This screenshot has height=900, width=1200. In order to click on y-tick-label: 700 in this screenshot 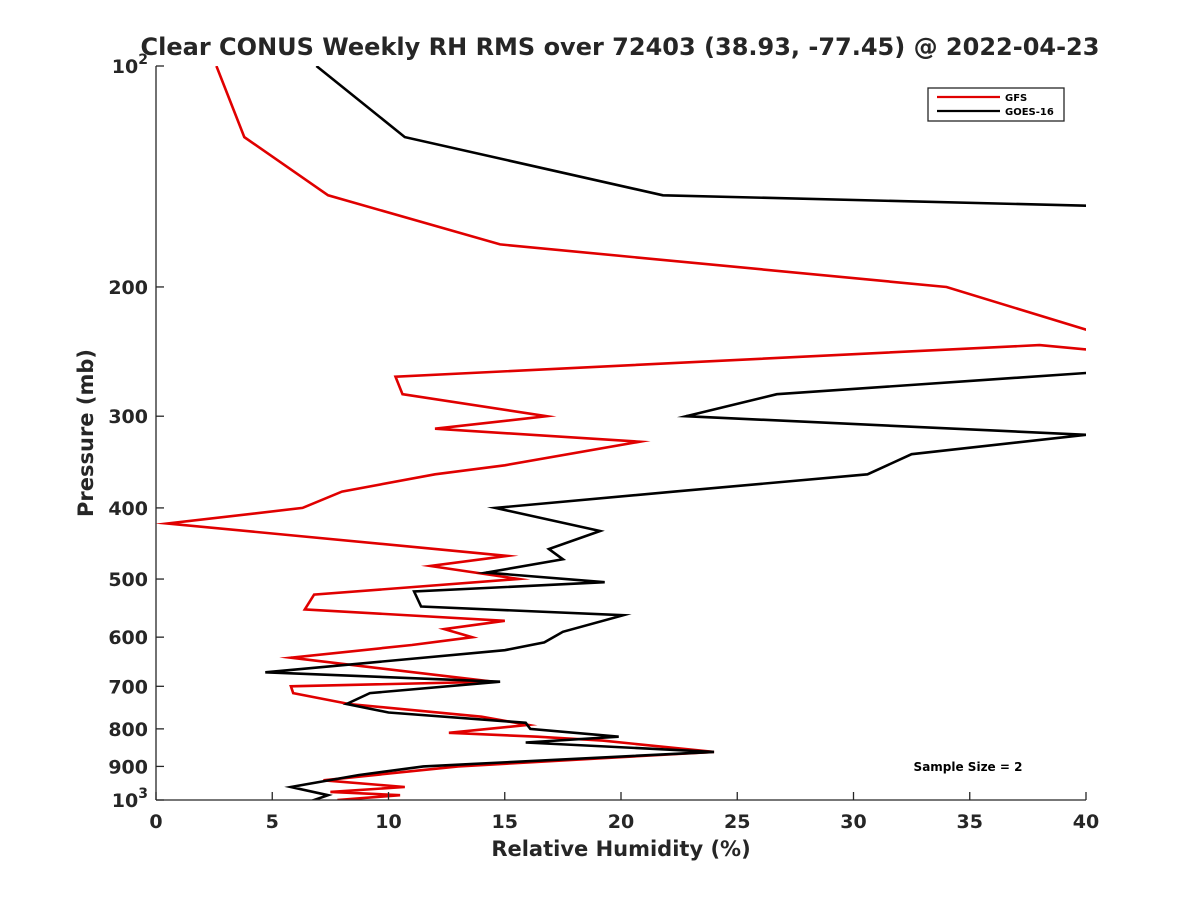, I will do `click(128, 687)`.